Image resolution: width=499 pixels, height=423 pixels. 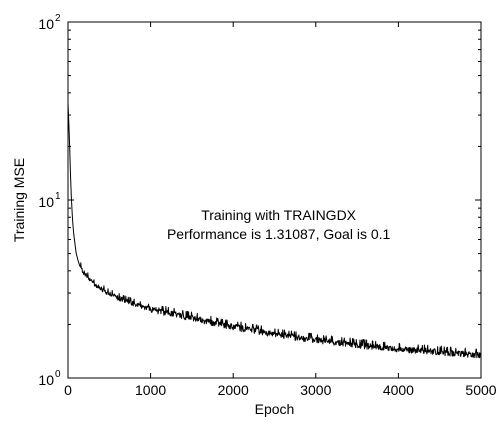 I want to click on y-axis-label: Training MSE, so click(x=19, y=200).